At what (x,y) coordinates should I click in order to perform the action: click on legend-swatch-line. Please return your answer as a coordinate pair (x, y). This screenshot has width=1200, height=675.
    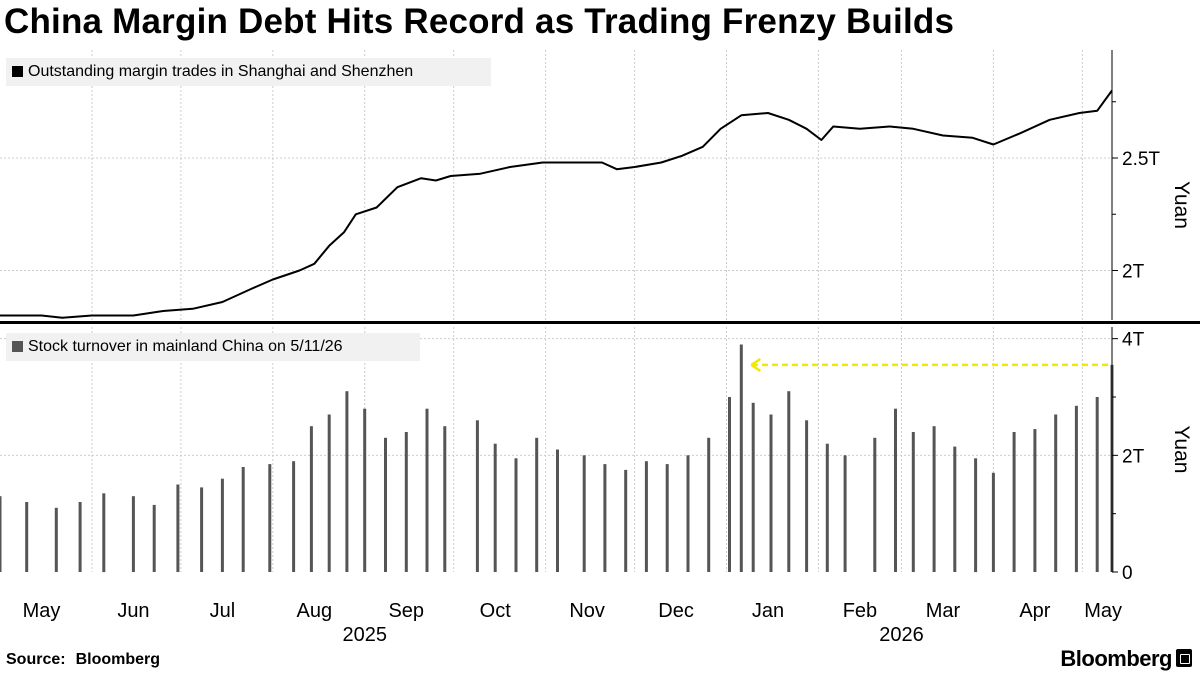
    Looking at the image, I should click on (17, 71).